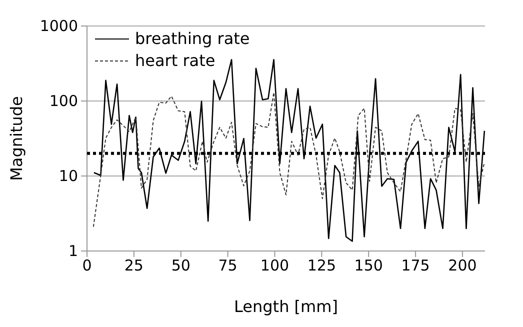  What do you see at coordinates (16, 138) in the screenshot?
I see `y-axis-title: Magnitude` at bounding box center [16, 138].